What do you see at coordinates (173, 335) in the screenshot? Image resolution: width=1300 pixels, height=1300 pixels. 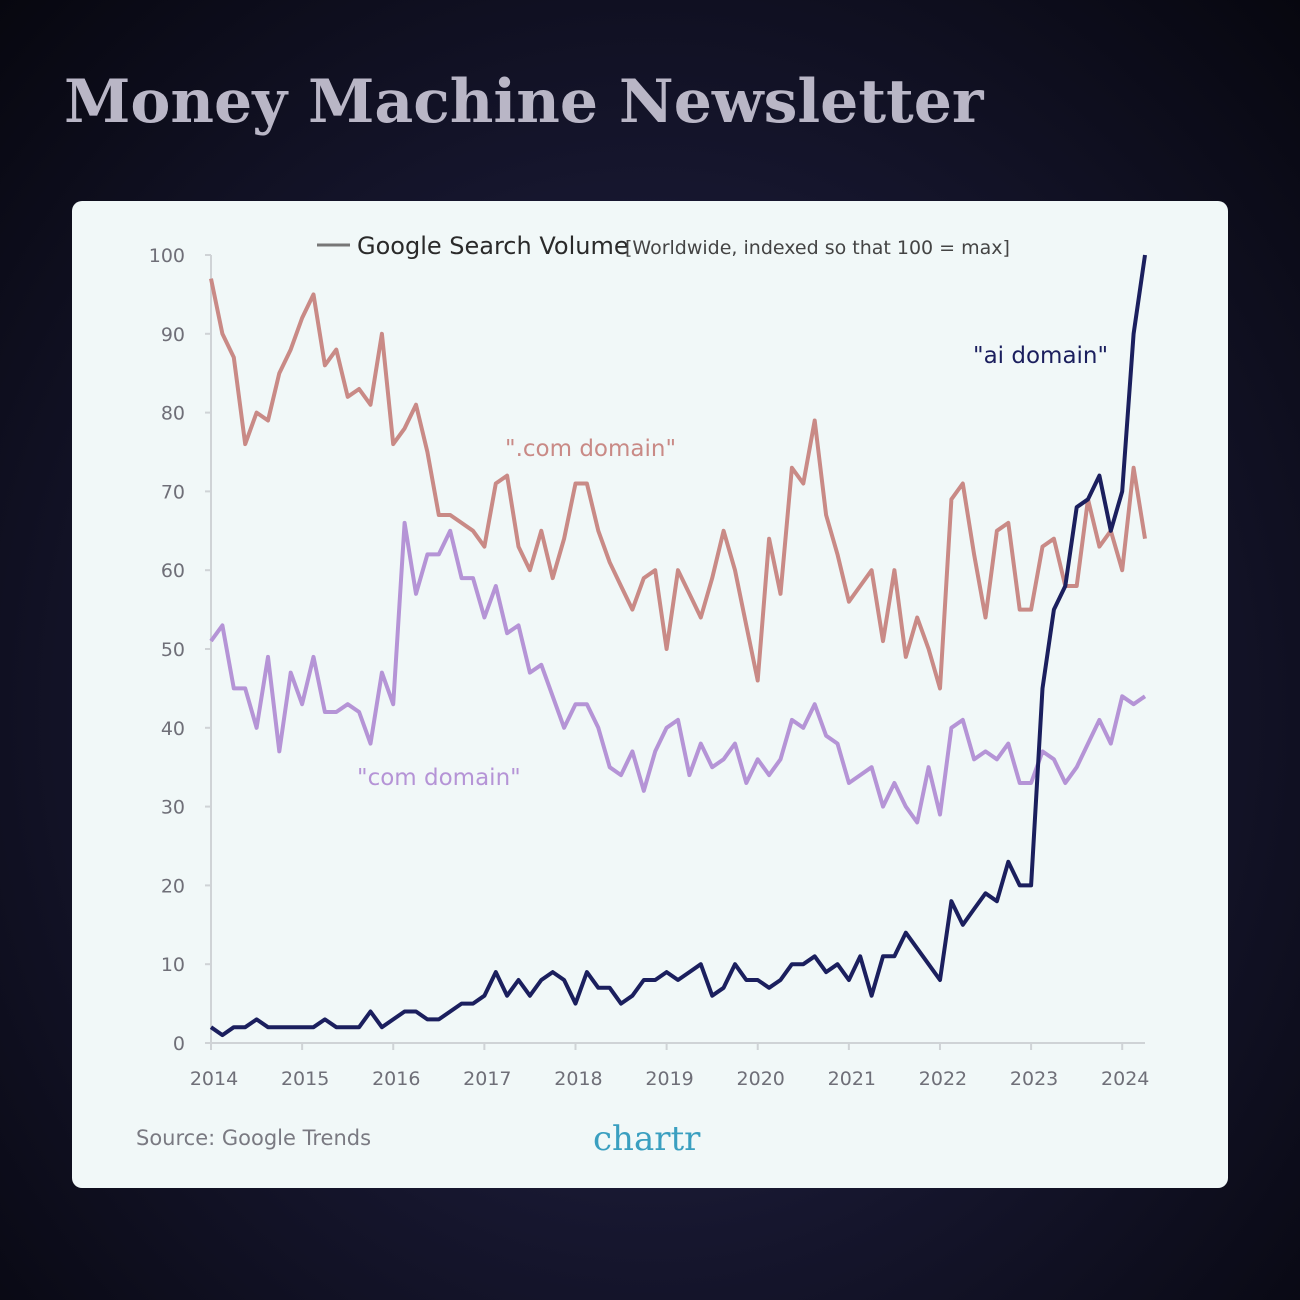 I see `y-tick-label: 90` at bounding box center [173, 335].